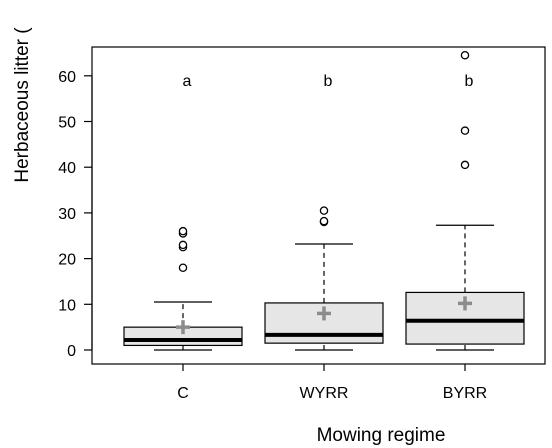 This screenshot has width=552, height=448. Describe the element at coordinates (67, 214) in the screenshot. I see `y-tick-label: 30` at that location.